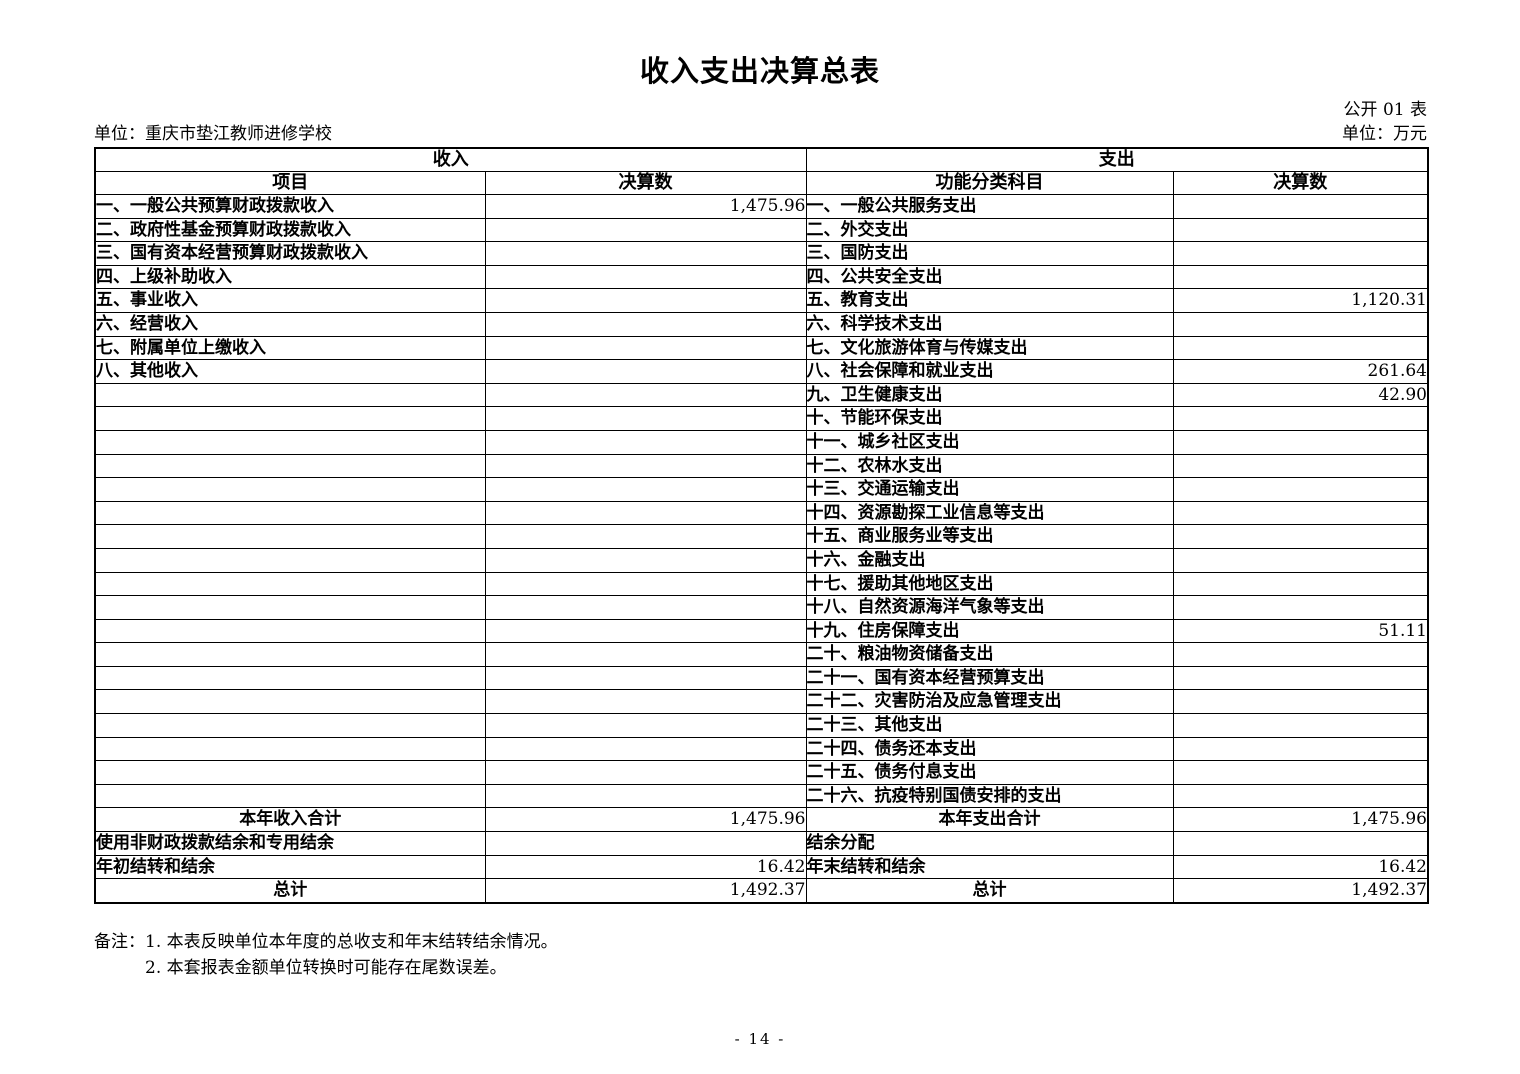 This screenshot has width=1520, height=1074. I want to click on expense-footer-label-cell: 本年支出合计, so click(989, 820).